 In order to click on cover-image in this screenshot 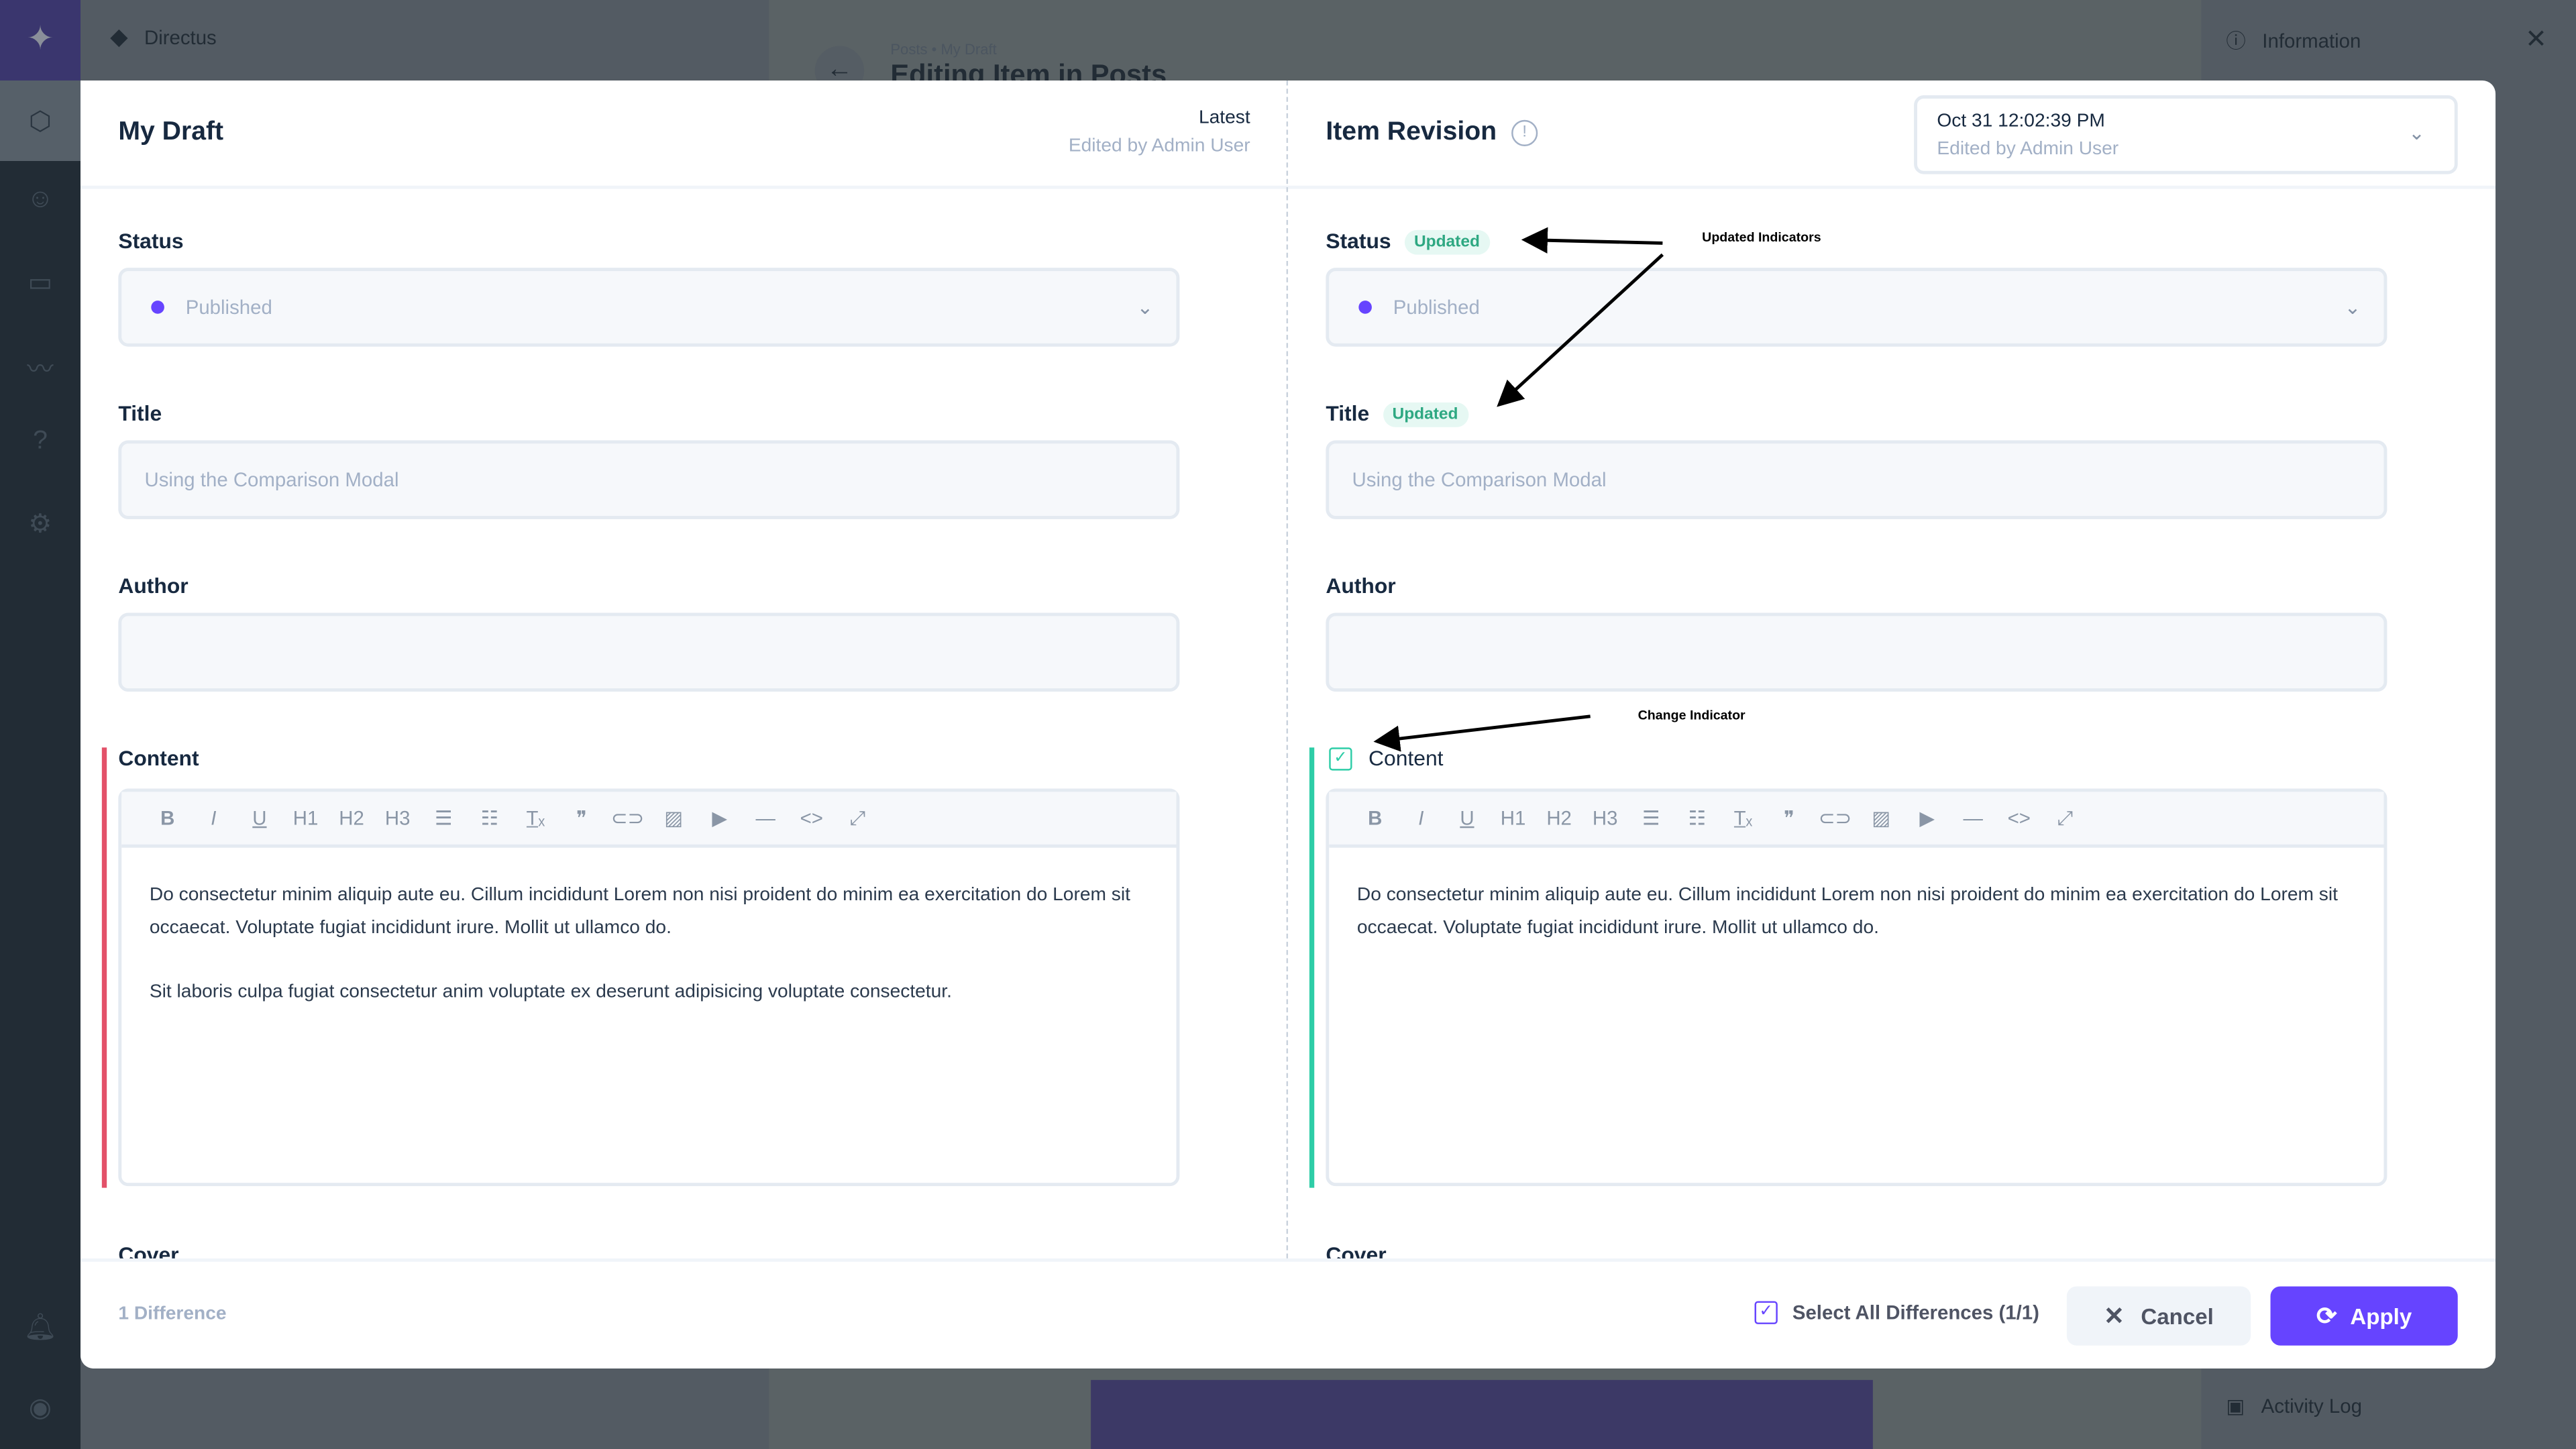, I will do `click(1482, 1414)`.